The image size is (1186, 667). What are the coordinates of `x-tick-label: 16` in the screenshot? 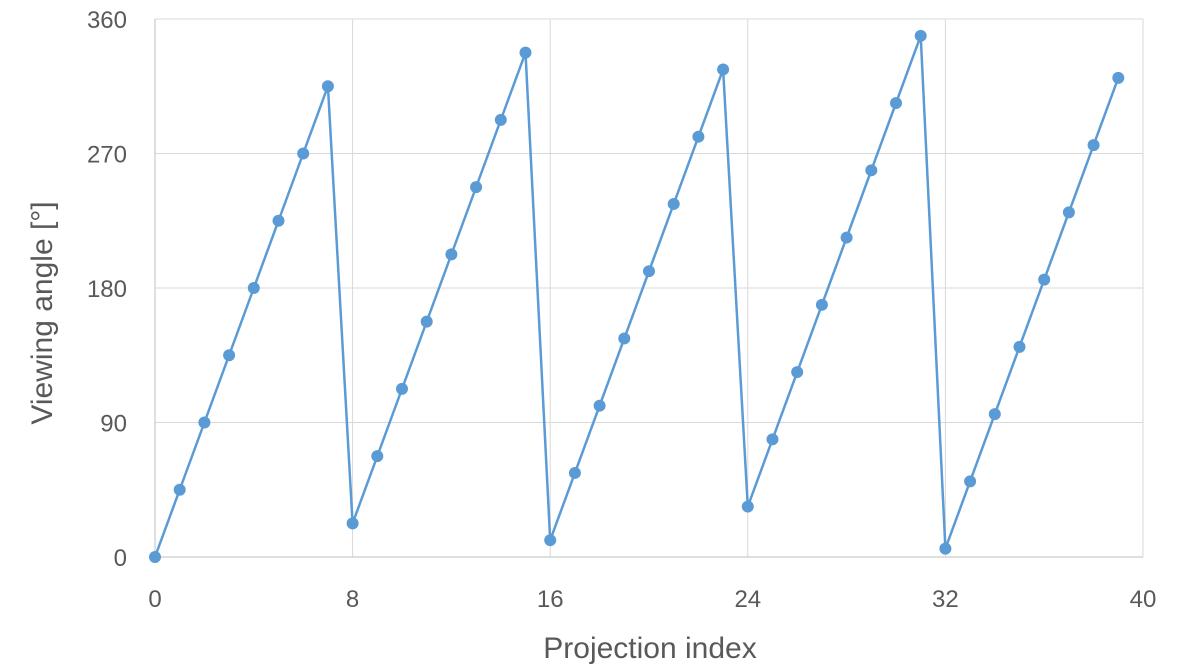 It's located at (550, 599).